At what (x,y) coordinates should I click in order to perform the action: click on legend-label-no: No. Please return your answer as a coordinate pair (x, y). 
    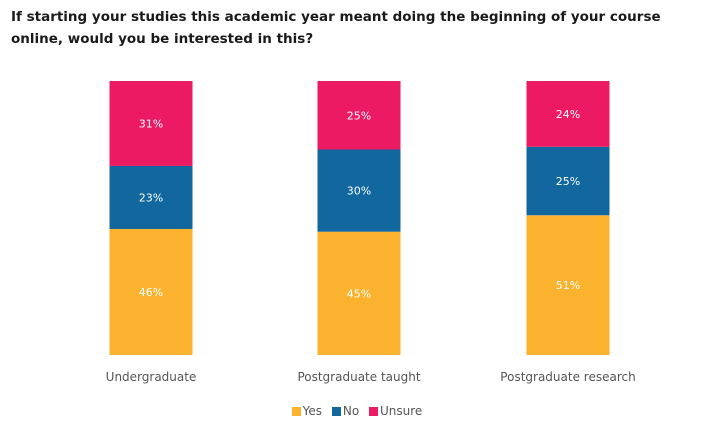
    Looking at the image, I should click on (351, 411).